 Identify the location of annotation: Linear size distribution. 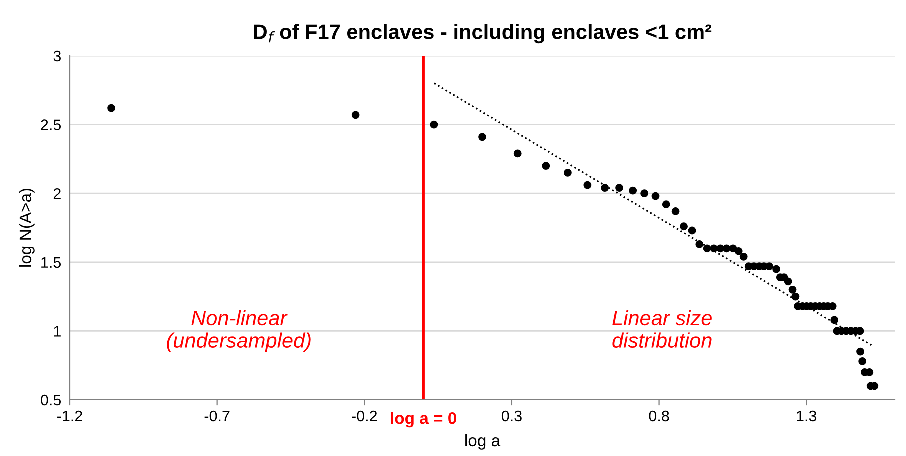
(662, 329).